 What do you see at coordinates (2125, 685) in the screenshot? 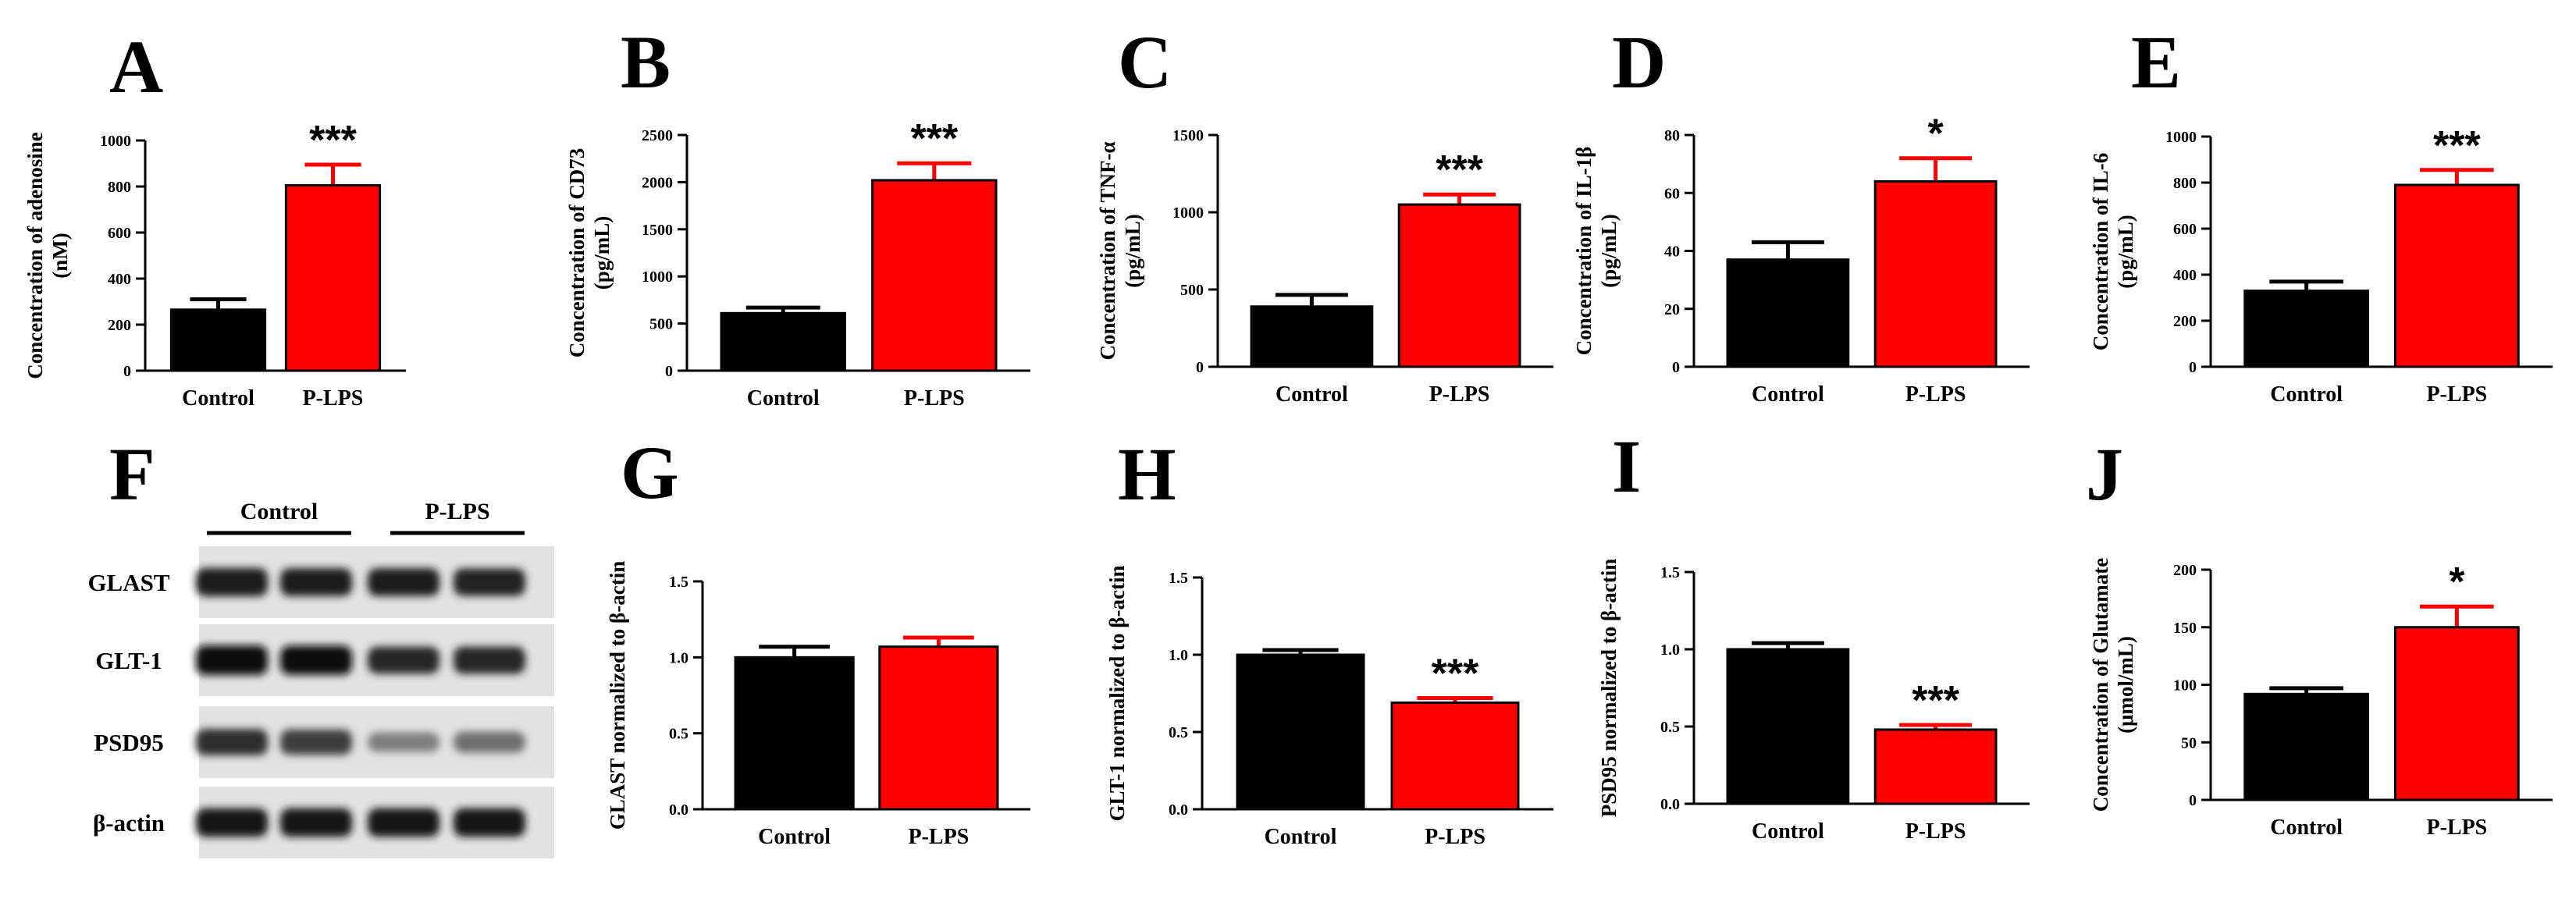
I see `y-axis-title: (μmol/mL)` at bounding box center [2125, 685].